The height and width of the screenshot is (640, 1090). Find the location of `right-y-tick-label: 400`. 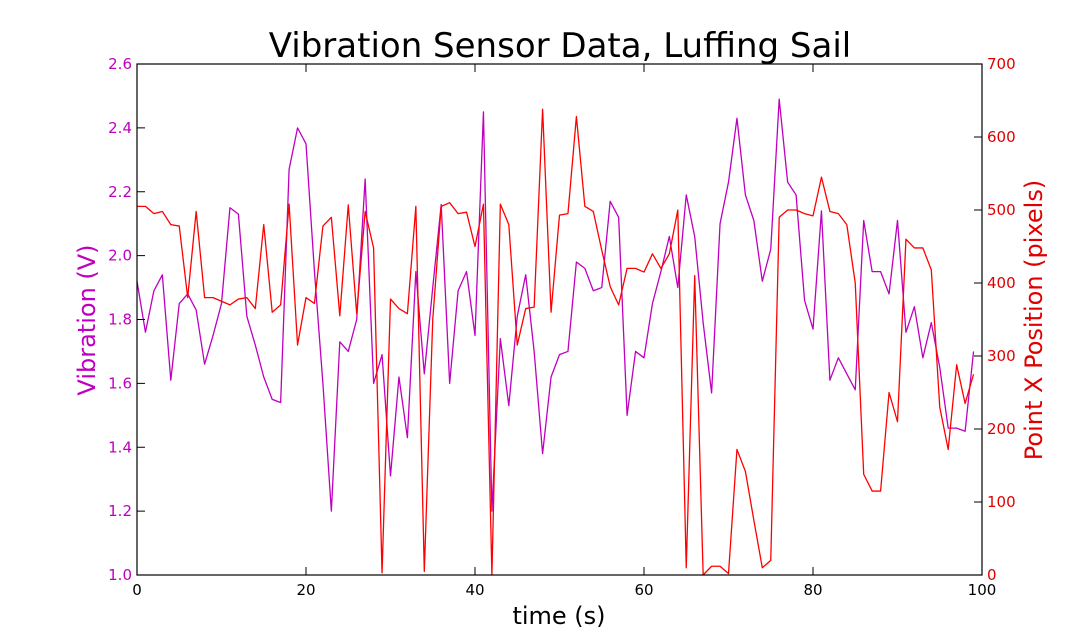

right-y-tick-label: 400 is located at coordinates (1001, 283).